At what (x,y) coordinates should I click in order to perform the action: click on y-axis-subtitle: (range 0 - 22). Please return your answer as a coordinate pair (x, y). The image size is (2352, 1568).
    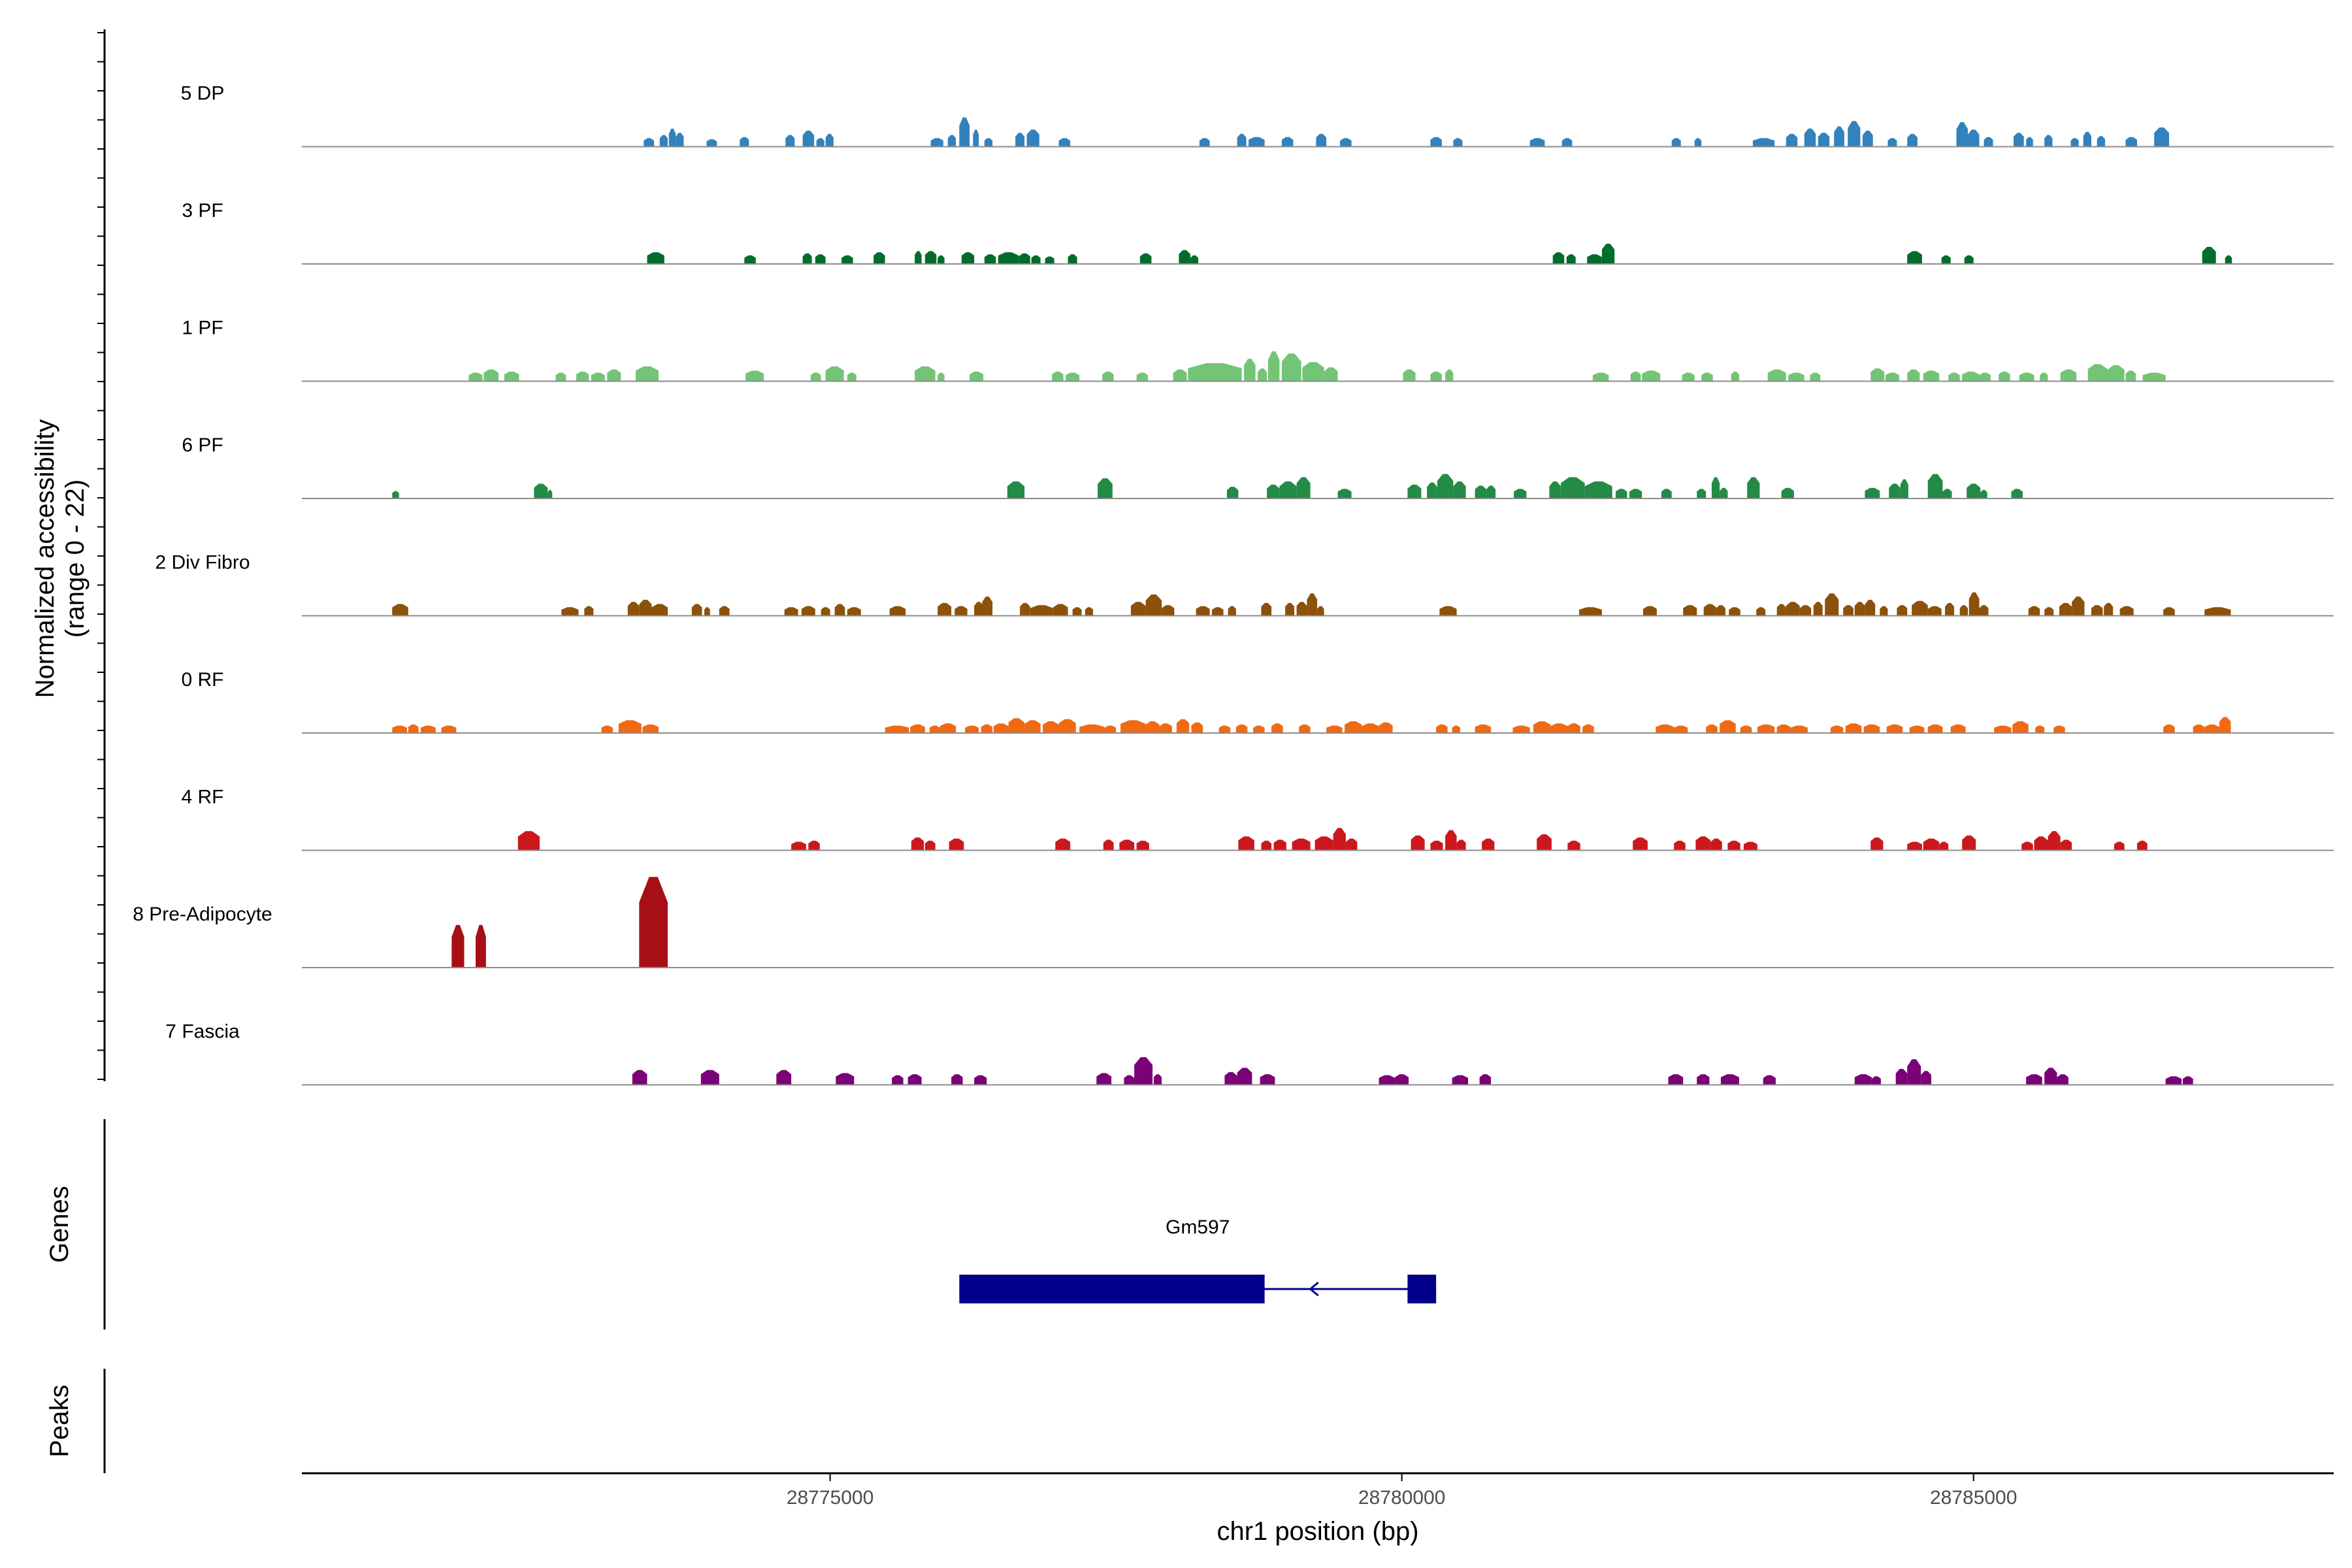
    Looking at the image, I should click on (75, 559).